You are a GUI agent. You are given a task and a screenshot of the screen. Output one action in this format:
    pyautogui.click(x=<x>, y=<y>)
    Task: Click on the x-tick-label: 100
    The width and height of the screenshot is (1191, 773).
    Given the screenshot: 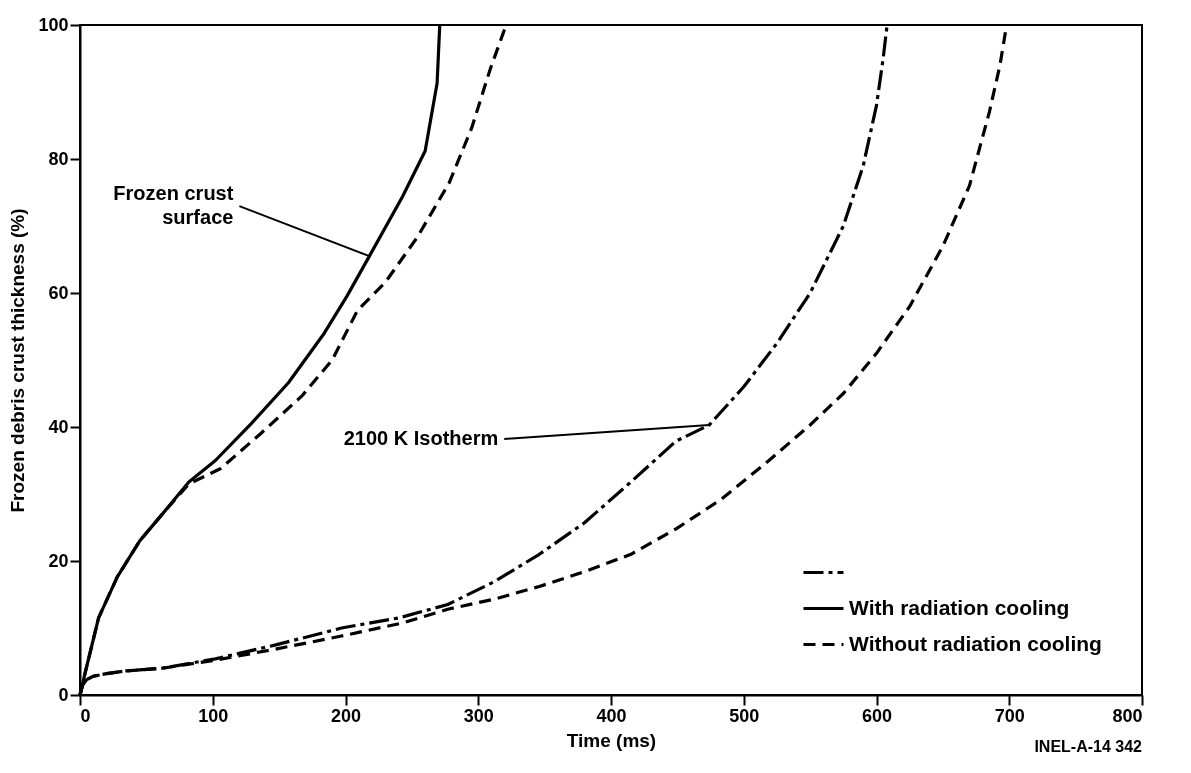 What is the action you would take?
    pyautogui.click(x=213, y=715)
    